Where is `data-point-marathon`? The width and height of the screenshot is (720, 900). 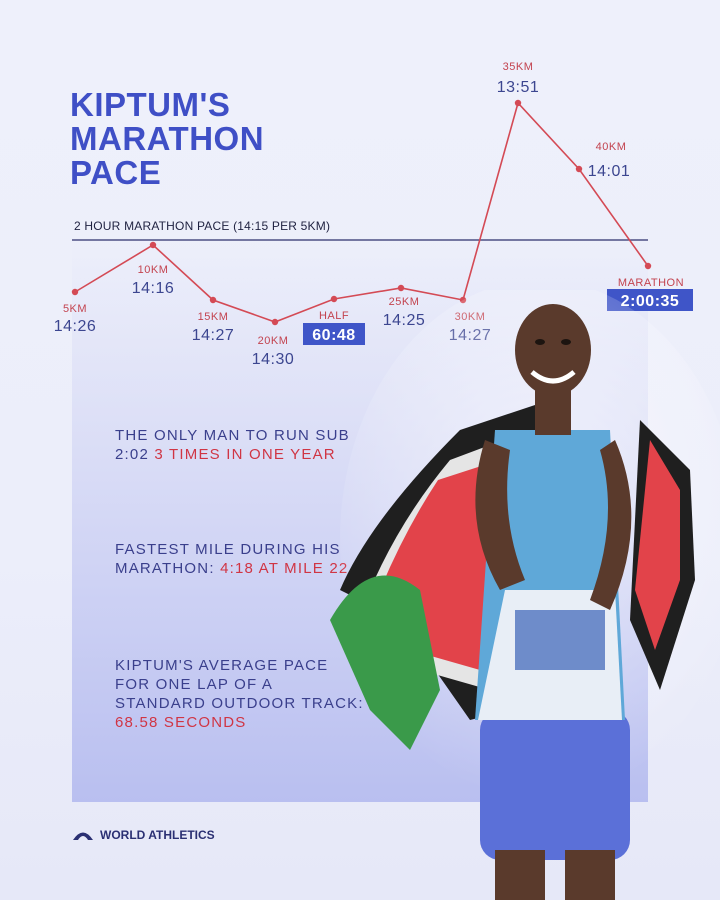 data-point-marathon is located at coordinates (648, 266).